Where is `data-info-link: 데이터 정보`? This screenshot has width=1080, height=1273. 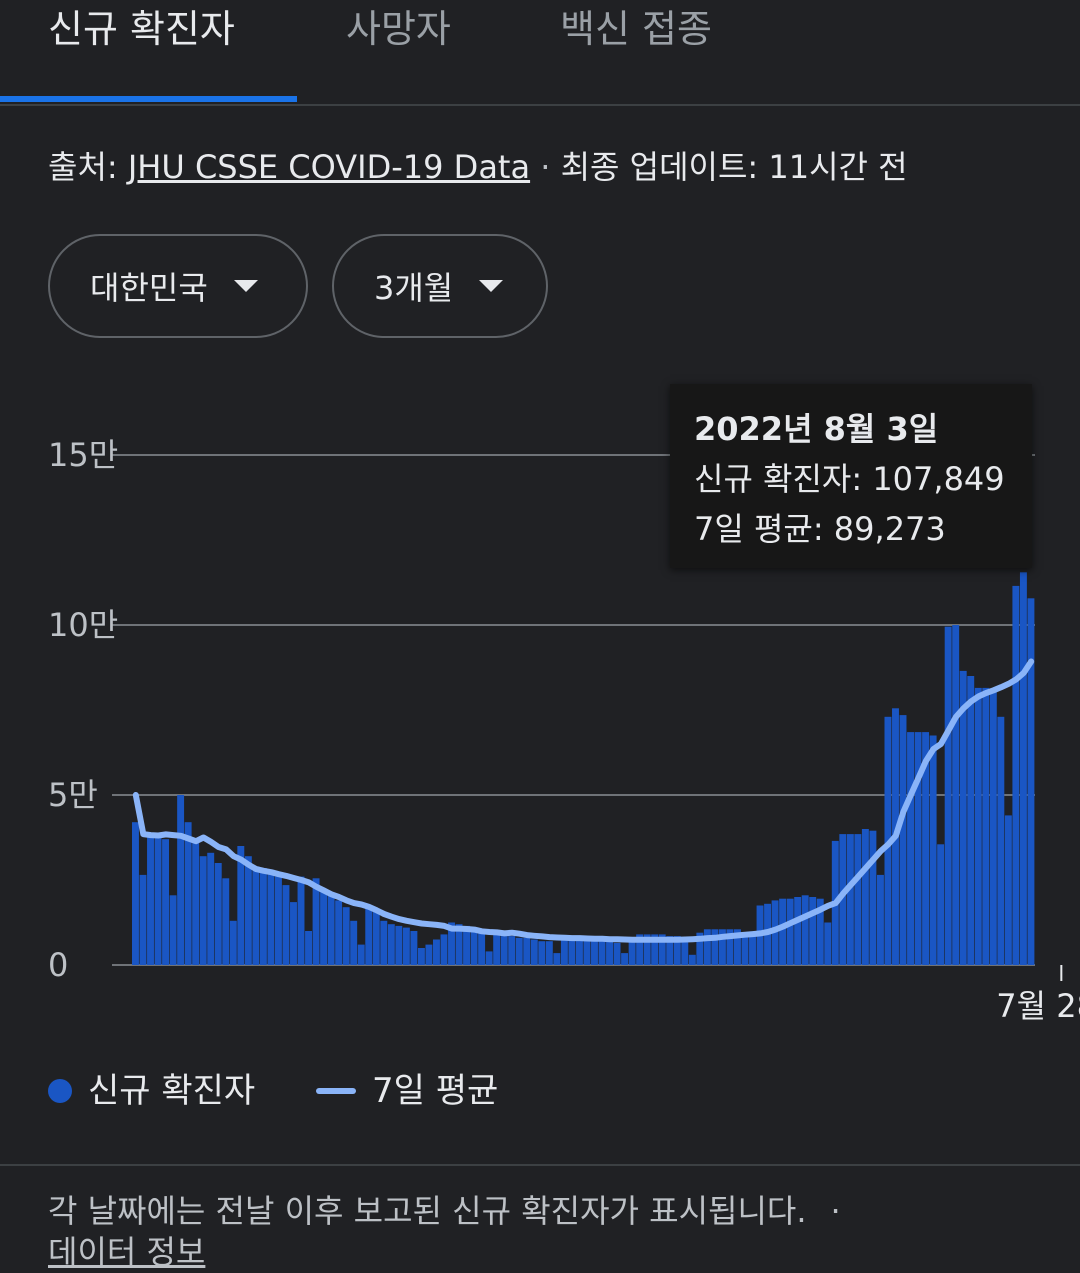
data-info-link: 데이터 정보 is located at coordinates (127, 1252).